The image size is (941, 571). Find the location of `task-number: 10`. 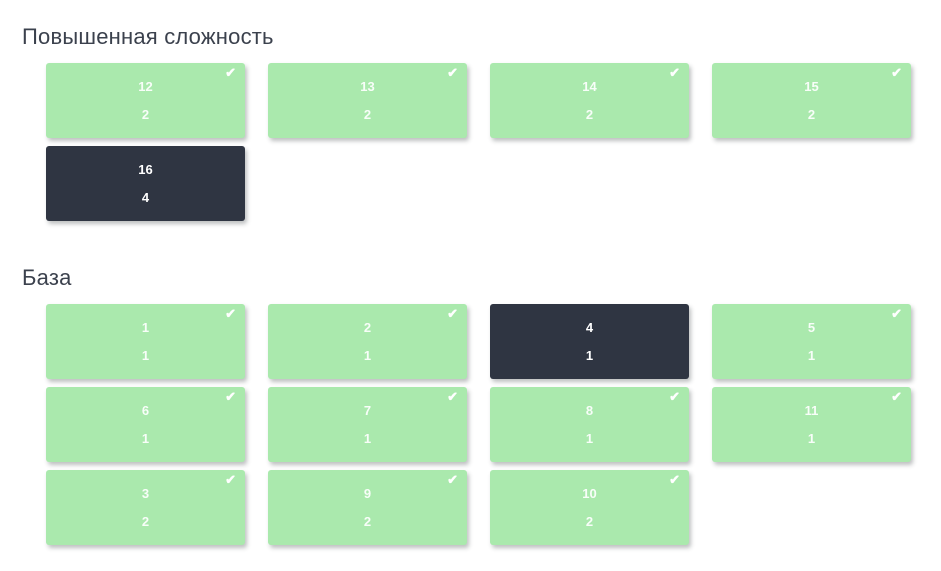

task-number: 10 is located at coordinates (589, 494).